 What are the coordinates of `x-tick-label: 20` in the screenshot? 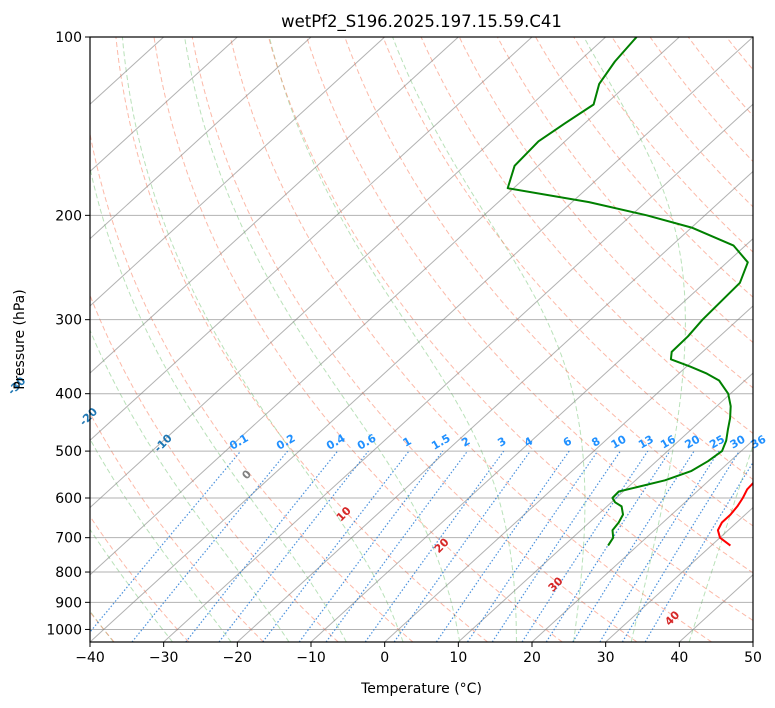 It's located at (532, 658).